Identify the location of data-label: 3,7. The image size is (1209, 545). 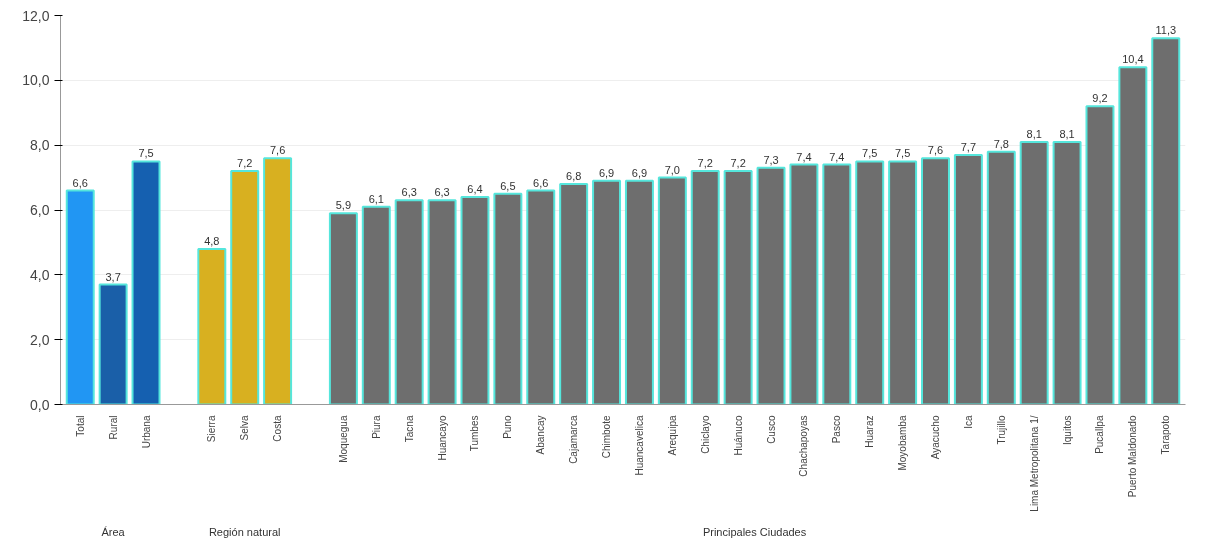
(113, 276).